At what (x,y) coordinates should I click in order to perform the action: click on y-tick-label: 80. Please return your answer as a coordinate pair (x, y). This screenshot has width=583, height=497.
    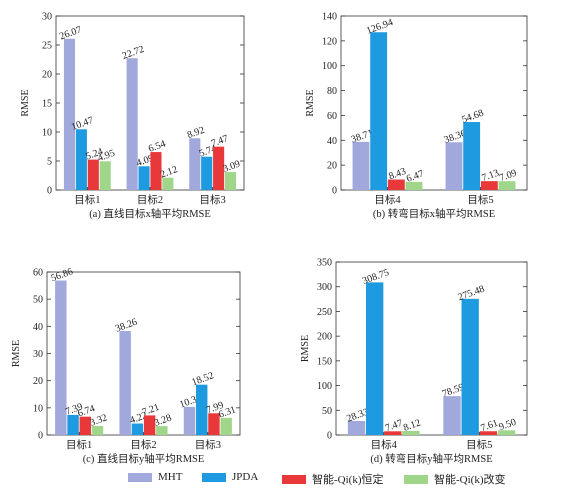
    Looking at the image, I should click on (332, 91).